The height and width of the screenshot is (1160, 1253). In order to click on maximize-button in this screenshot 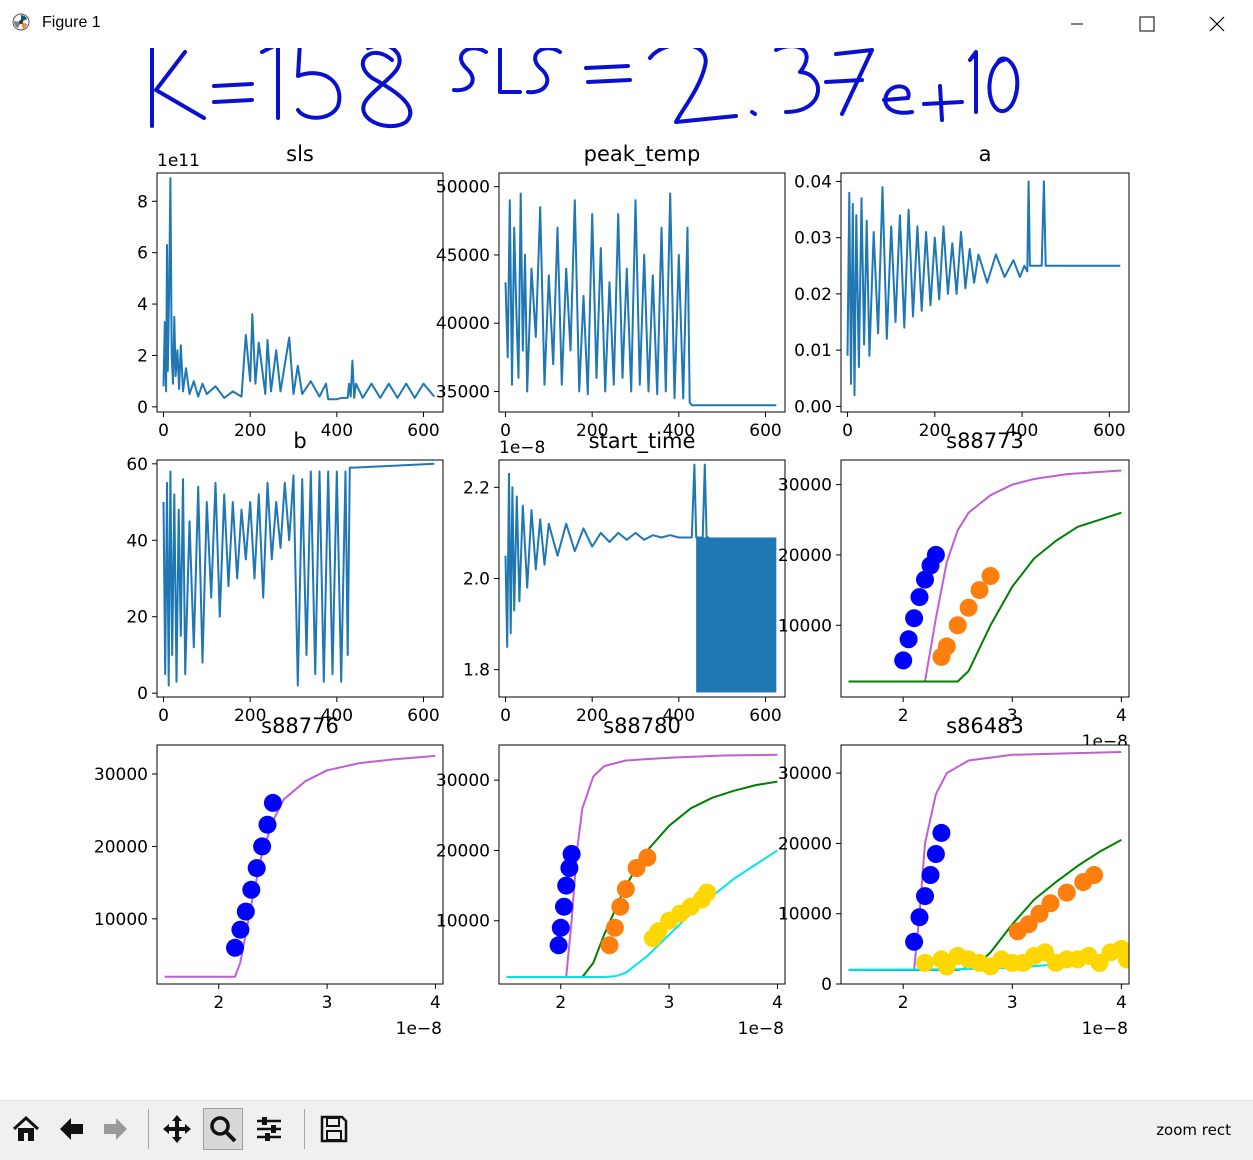, I will do `click(1147, 24)`.